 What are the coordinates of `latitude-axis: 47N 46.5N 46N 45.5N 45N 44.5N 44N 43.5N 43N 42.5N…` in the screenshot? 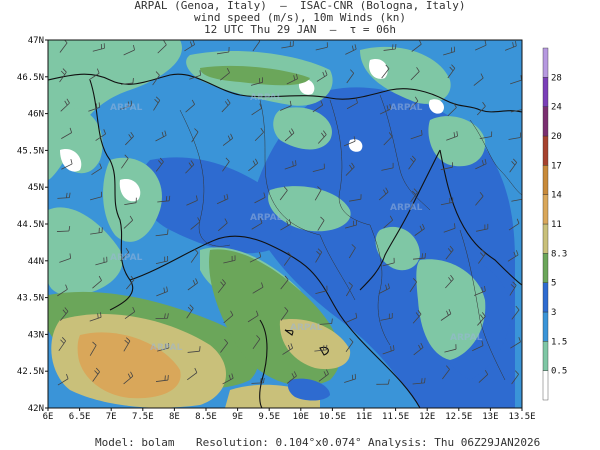 It's located at (32, 225).